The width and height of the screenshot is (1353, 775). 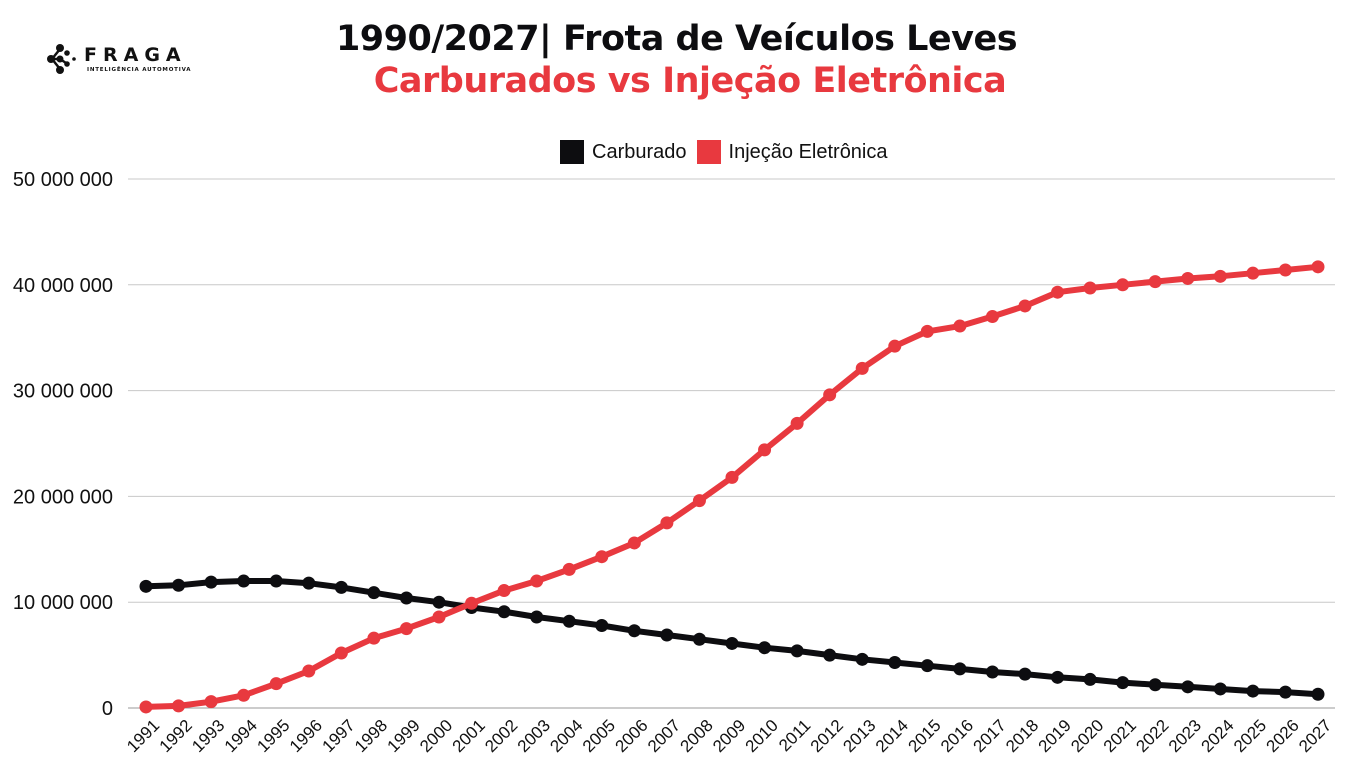 I want to click on x-tick-label: 2007, so click(x=664, y=736).